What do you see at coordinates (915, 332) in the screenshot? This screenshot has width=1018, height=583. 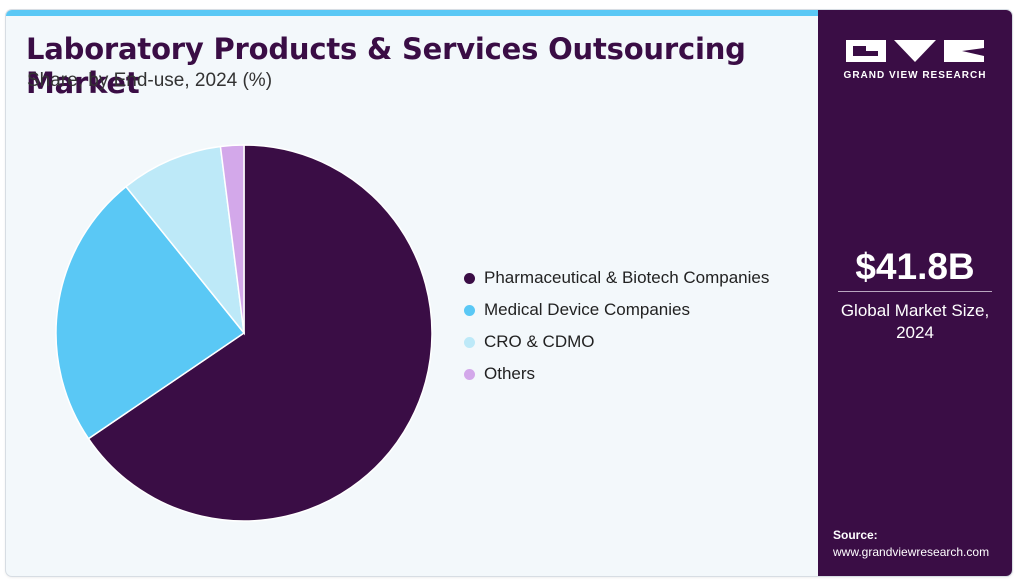 I see `market-size-label-line2: 2024` at bounding box center [915, 332].